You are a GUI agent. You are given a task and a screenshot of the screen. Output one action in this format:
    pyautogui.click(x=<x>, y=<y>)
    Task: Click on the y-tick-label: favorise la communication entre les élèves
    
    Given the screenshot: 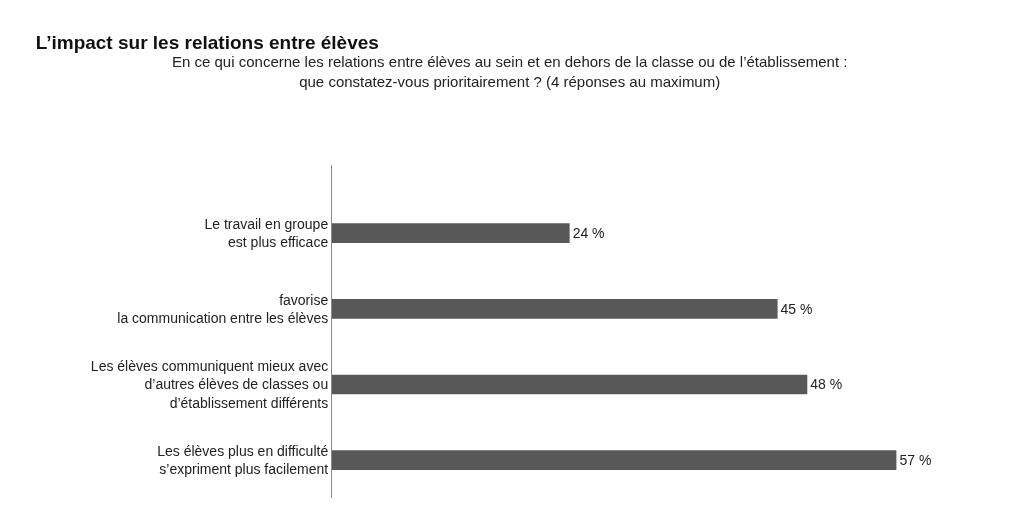 What is the action you would take?
    pyautogui.click(x=223, y=308)
    